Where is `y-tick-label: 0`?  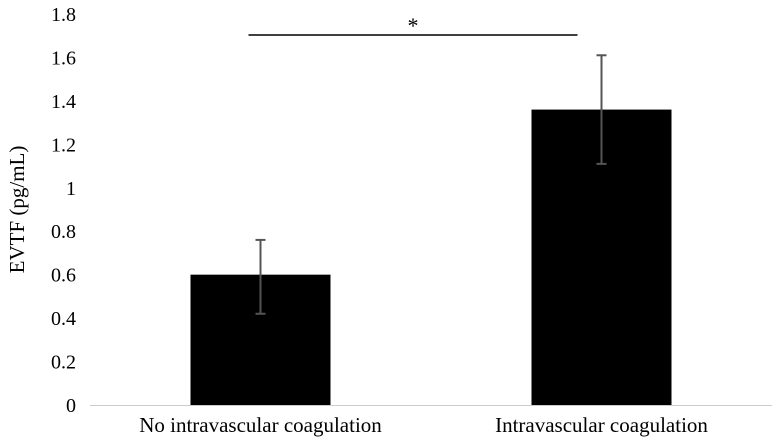 y-tick-label: 0 is located at coordinates (71, 406).